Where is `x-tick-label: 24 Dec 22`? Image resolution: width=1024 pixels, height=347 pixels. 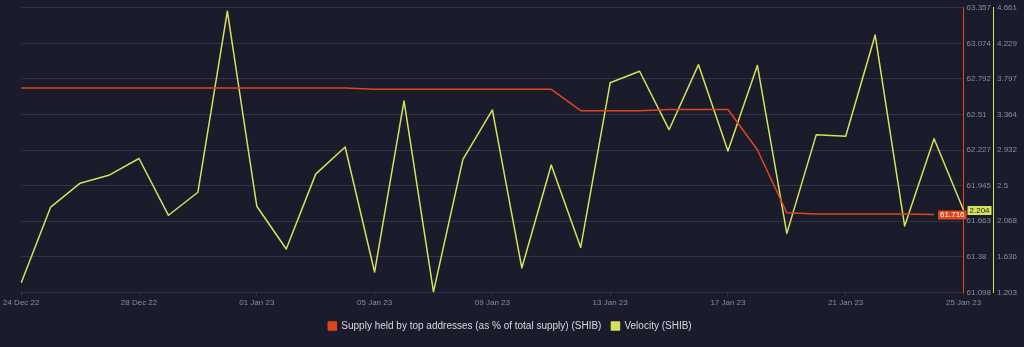 x-tick-label: 24 Dec 22 is located at coordinates (22, 303).